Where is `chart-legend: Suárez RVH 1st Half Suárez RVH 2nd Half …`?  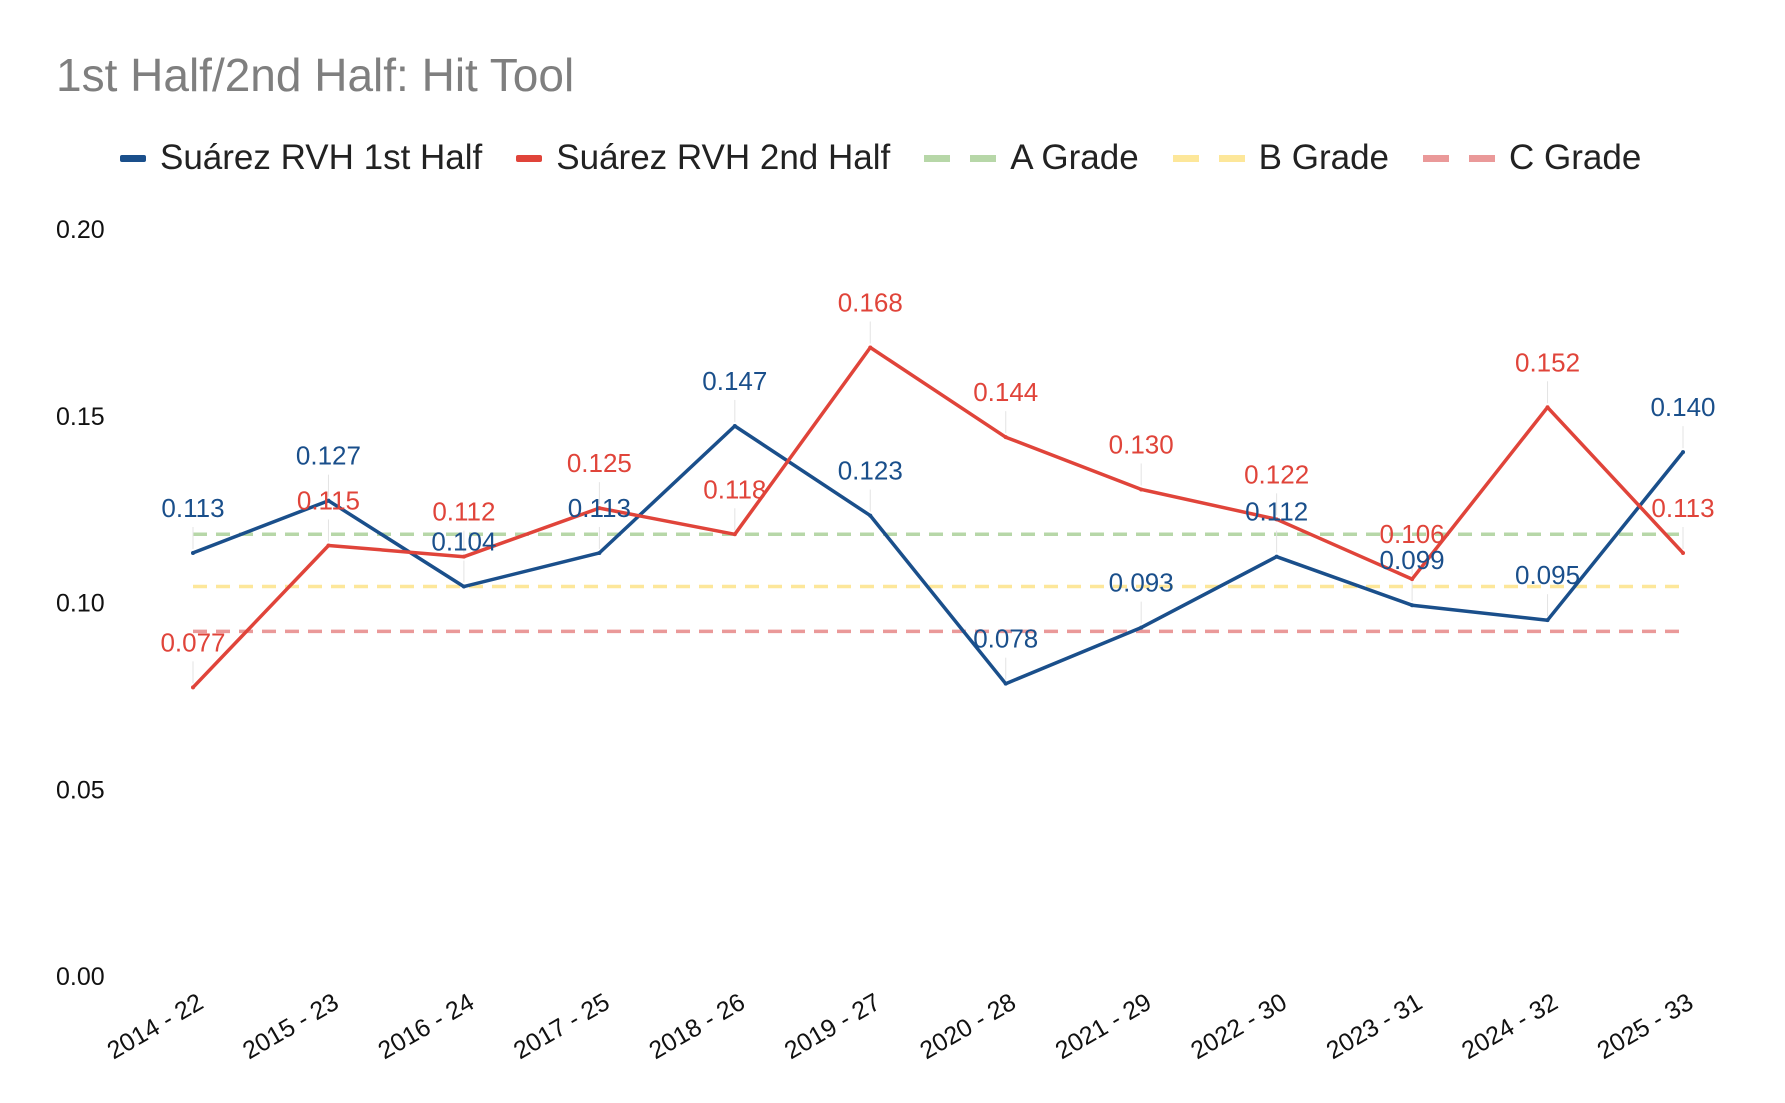
chart-legend: Suárez RVH 1st Half Suárez RVH 2nd Half … is located at coordinates (897, 158).